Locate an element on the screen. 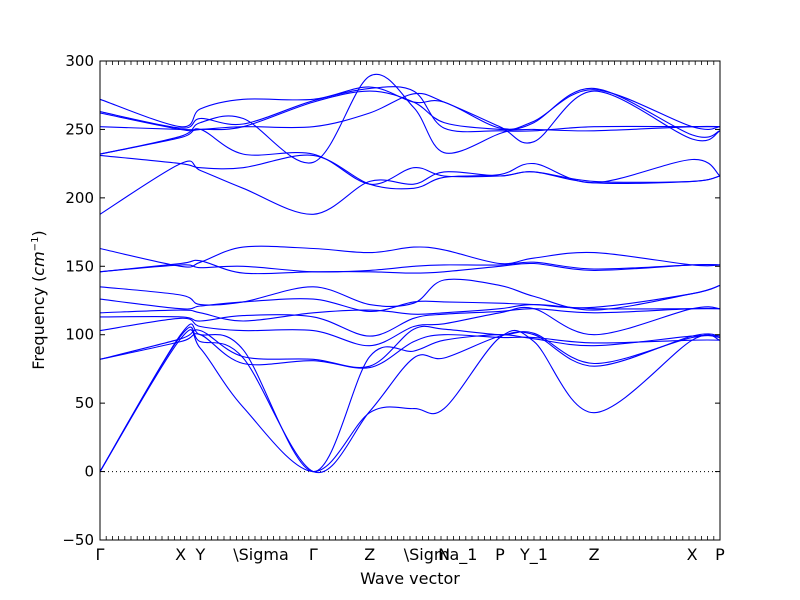 The width and height of the screenshot is (800, 600). x-tick-label: Y is located at coordinates (200, 554).